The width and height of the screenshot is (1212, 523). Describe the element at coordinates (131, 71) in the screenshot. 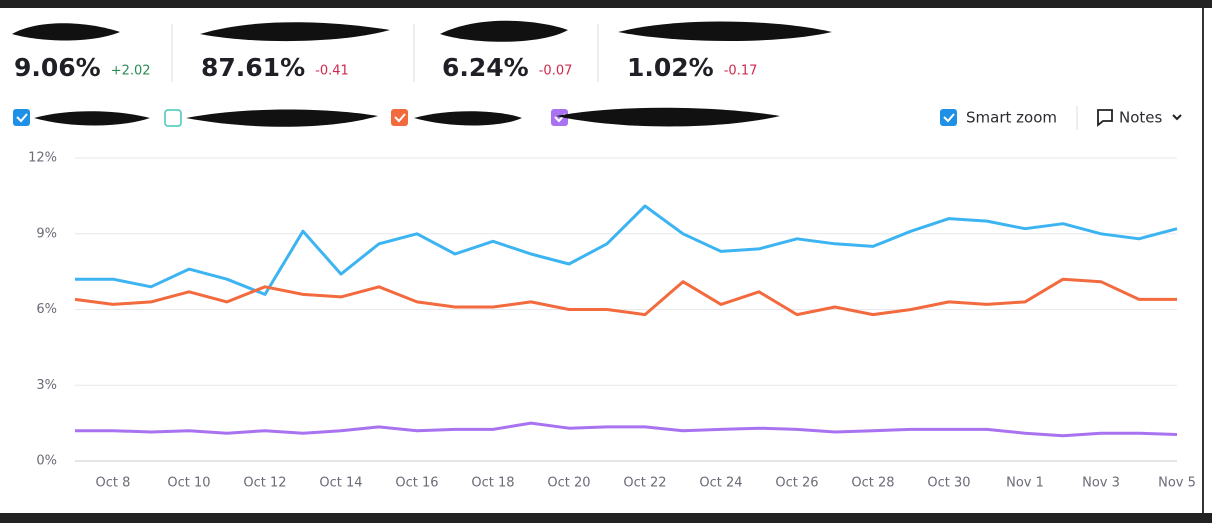

I see `kpi-change: +2.02` at that location.